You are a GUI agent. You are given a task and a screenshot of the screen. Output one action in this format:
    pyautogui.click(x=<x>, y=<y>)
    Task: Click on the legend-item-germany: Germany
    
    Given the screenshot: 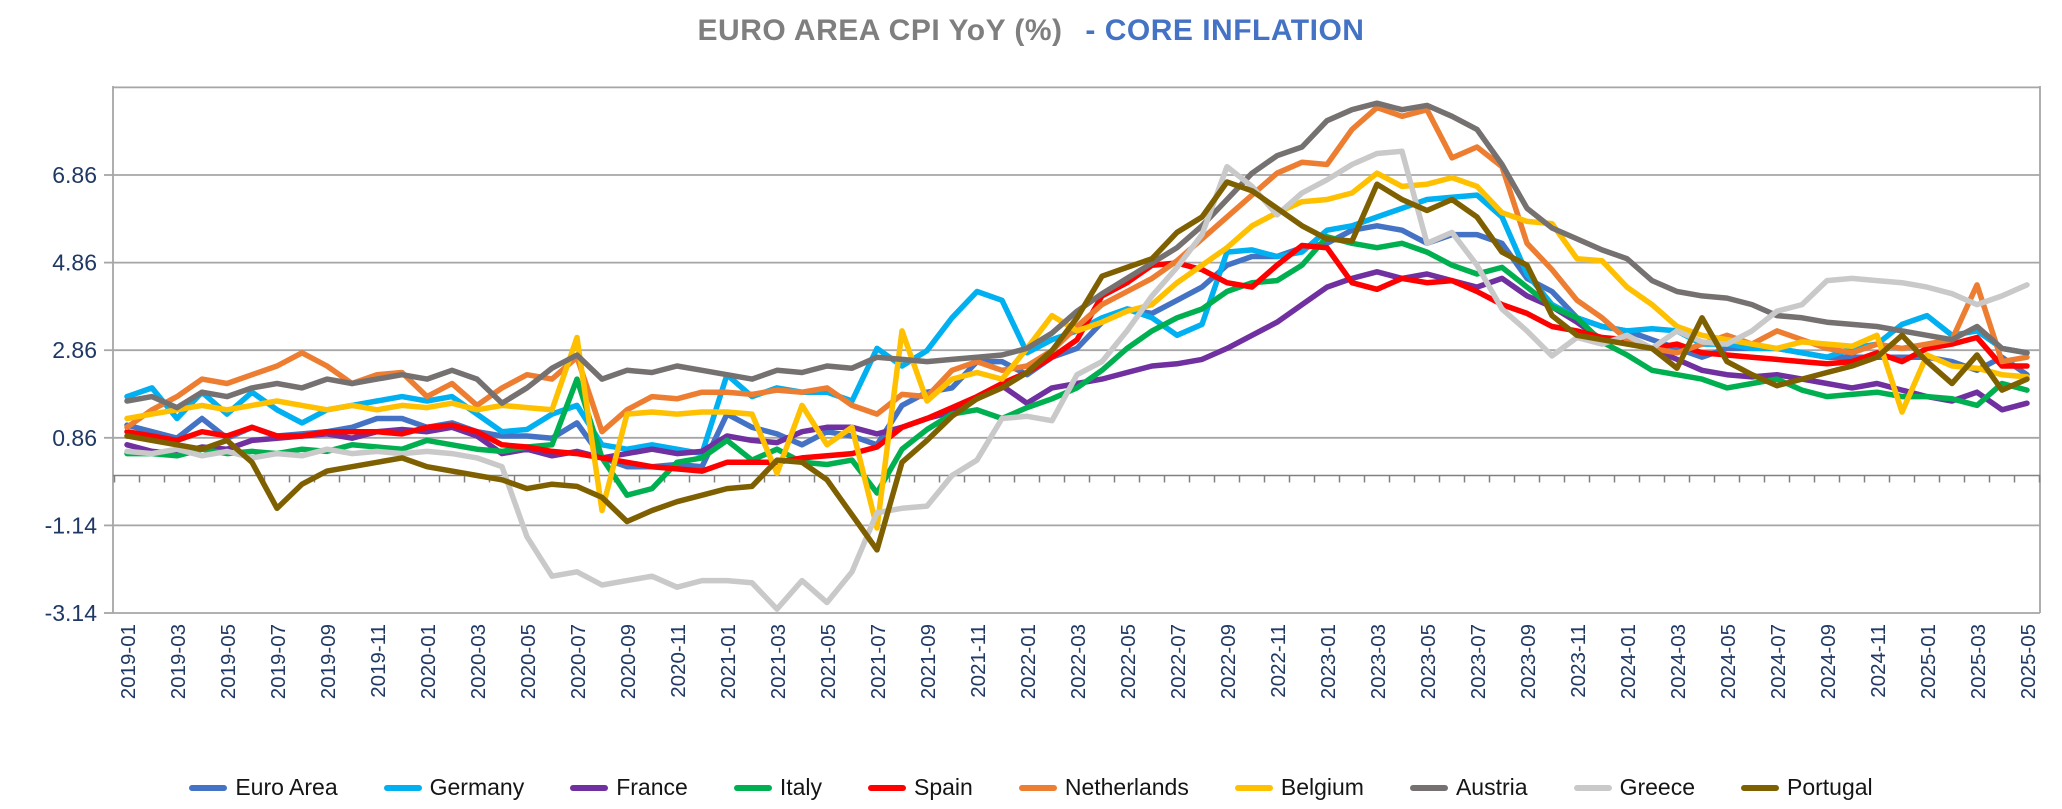 What is the action you would take?
    pyautogui.click(x=454, y=787)
    